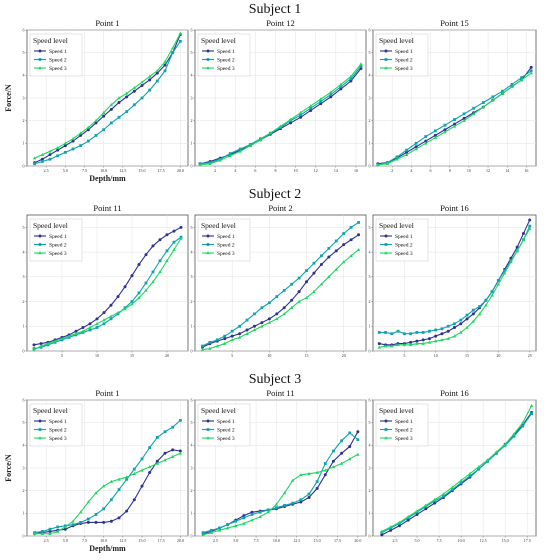 The height and width of the screenshot is (560, 550). I want to click on x-tick-label: 2, so click(215, 170).